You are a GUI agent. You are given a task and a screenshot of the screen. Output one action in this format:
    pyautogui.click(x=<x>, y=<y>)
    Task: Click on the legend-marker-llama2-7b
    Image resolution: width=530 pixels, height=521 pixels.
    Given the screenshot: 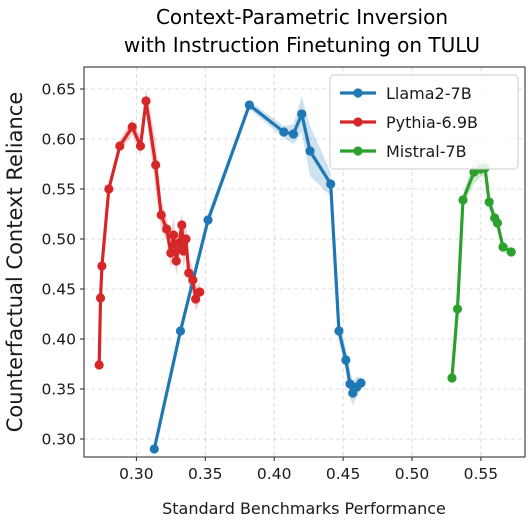 What is the action you would take?
    pyautogui.click(x=358, y=93)
    